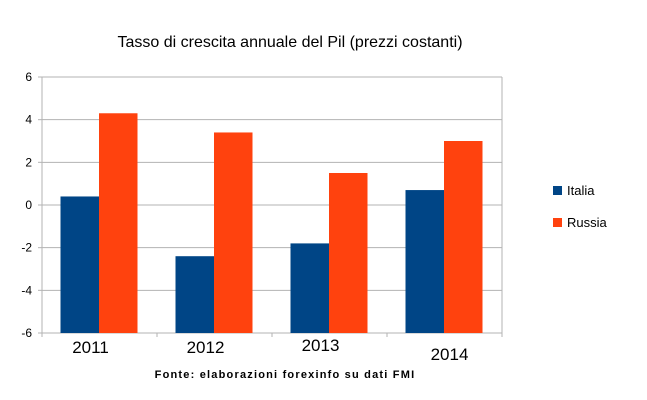  What do you see at coordinates (28, 77) in the screenshot?
I see `y-tick-label: 6` at bounding box center [28, 77].